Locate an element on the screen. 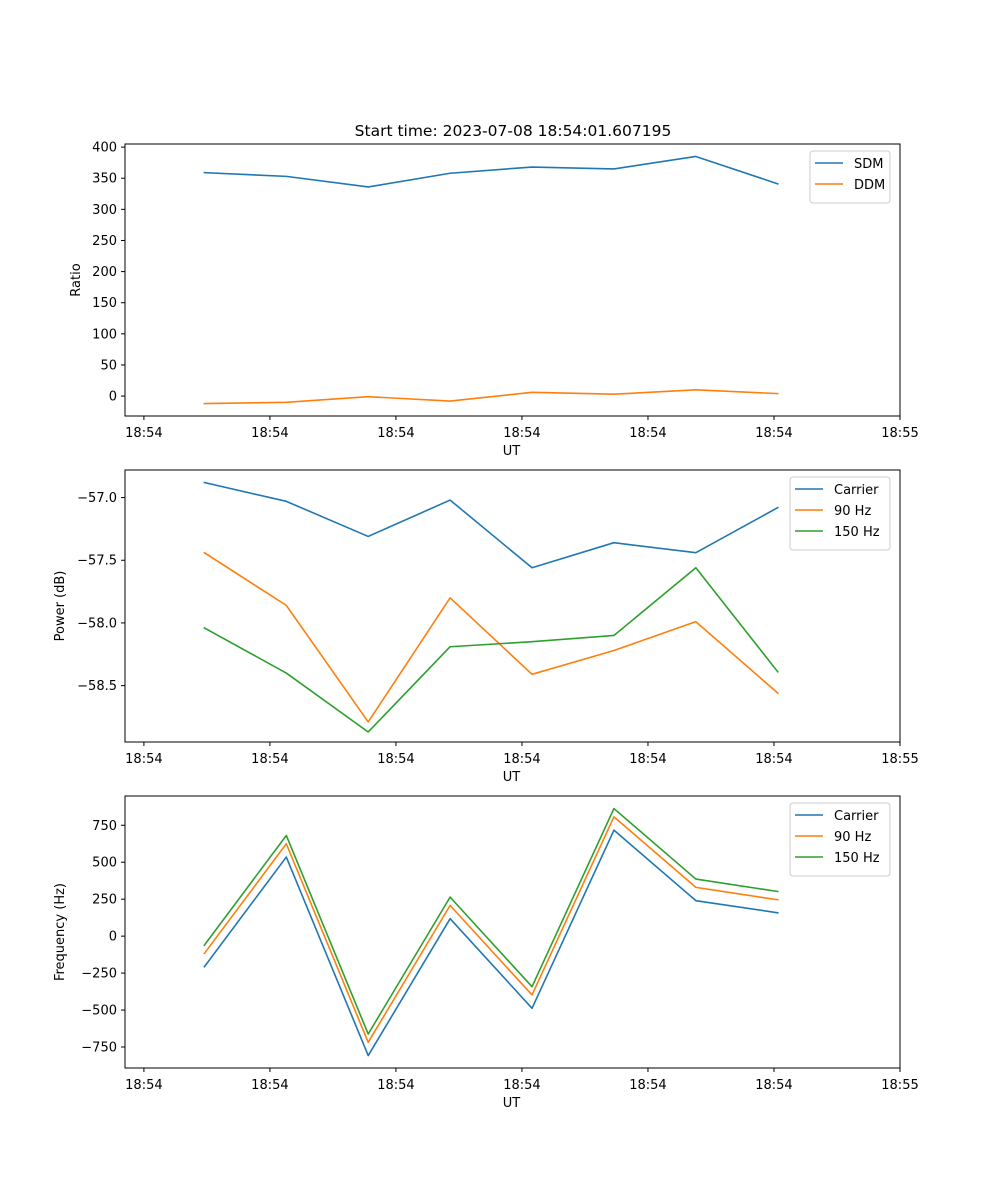 The height and width of the screenshot is (1200, 1000). legend-frame is located at coordinates (850, 177).